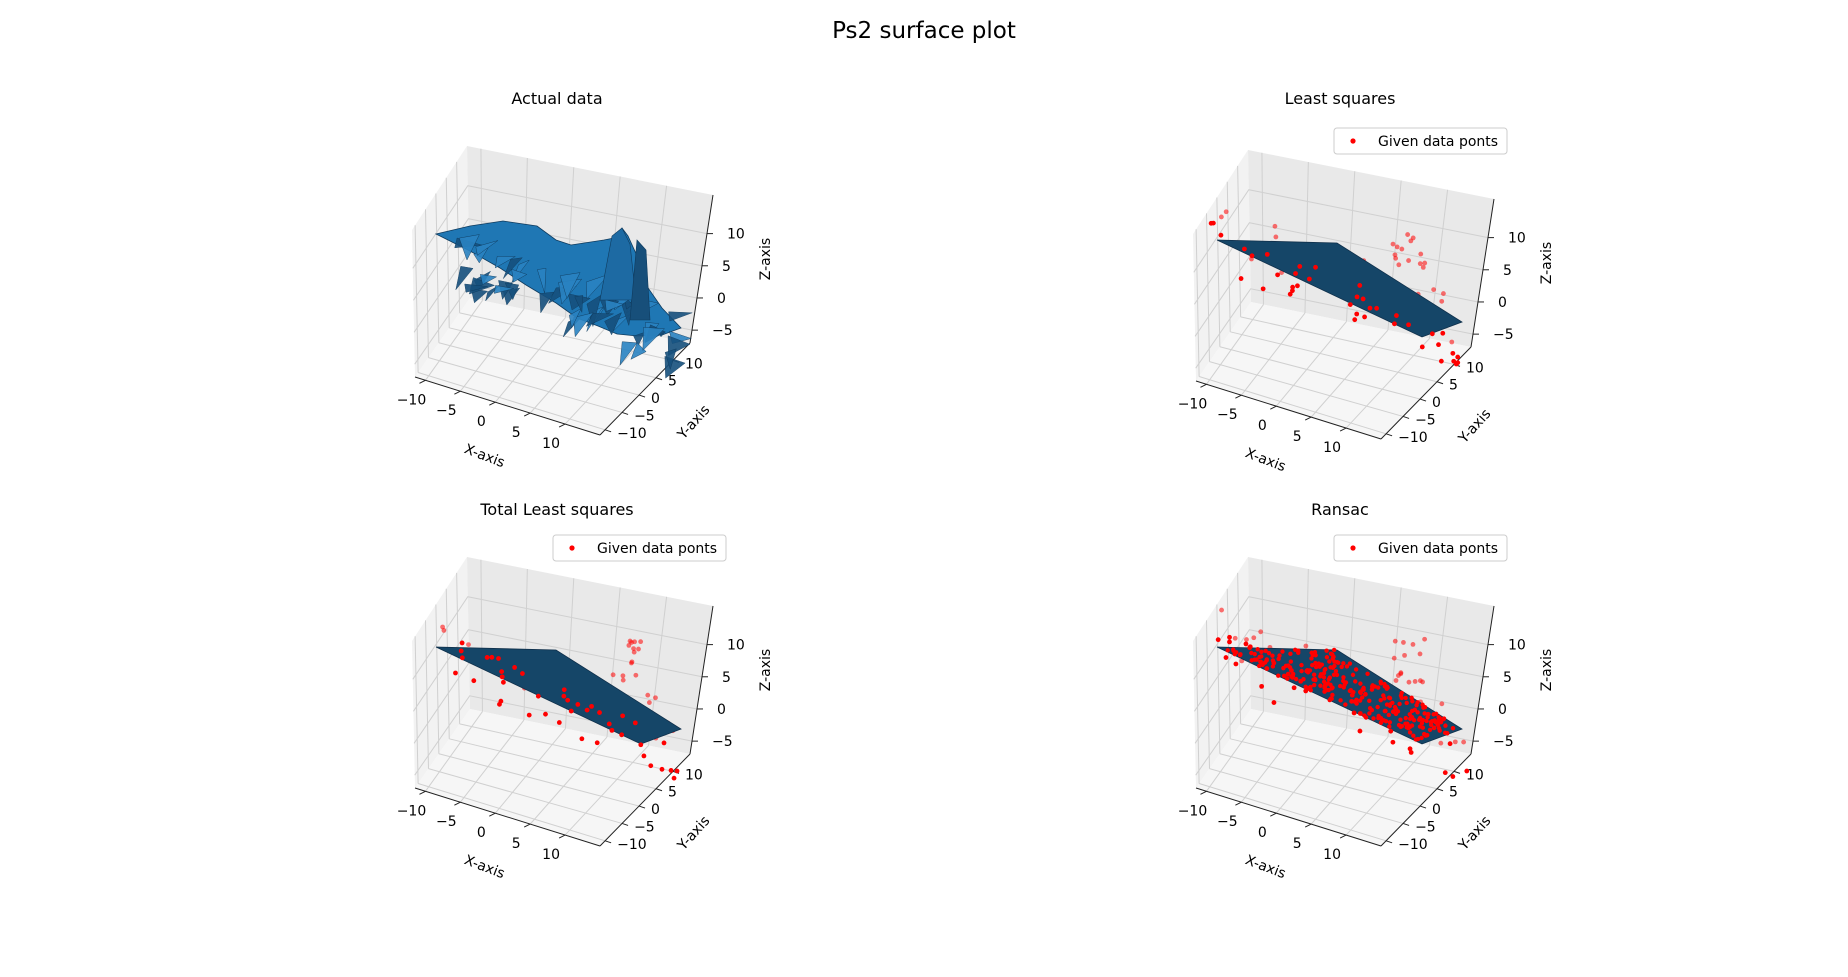 The height and width of the screenshot is (977, 1848). Describe the element at coordinates (1420, 548) in the screenshot. I see `legend: Given data ponts` at that location.